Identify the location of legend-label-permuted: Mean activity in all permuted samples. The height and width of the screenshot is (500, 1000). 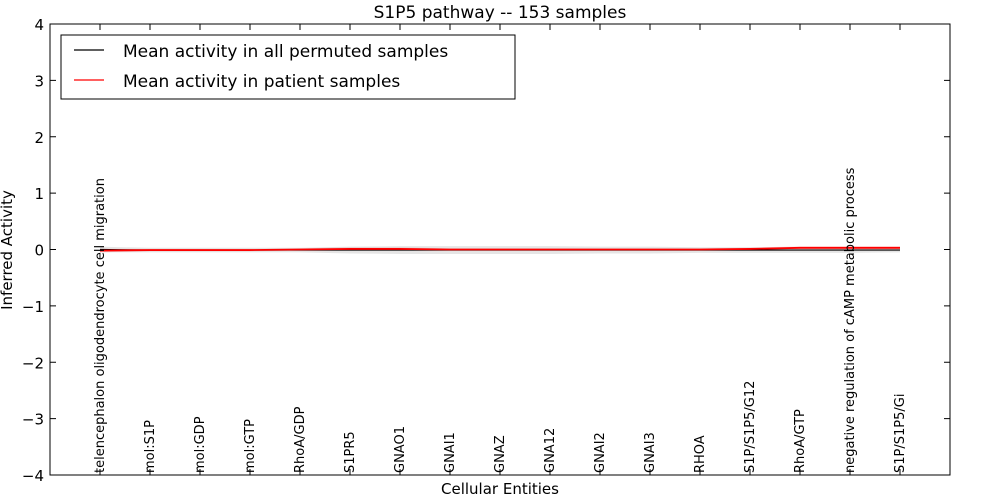
(285, 52).